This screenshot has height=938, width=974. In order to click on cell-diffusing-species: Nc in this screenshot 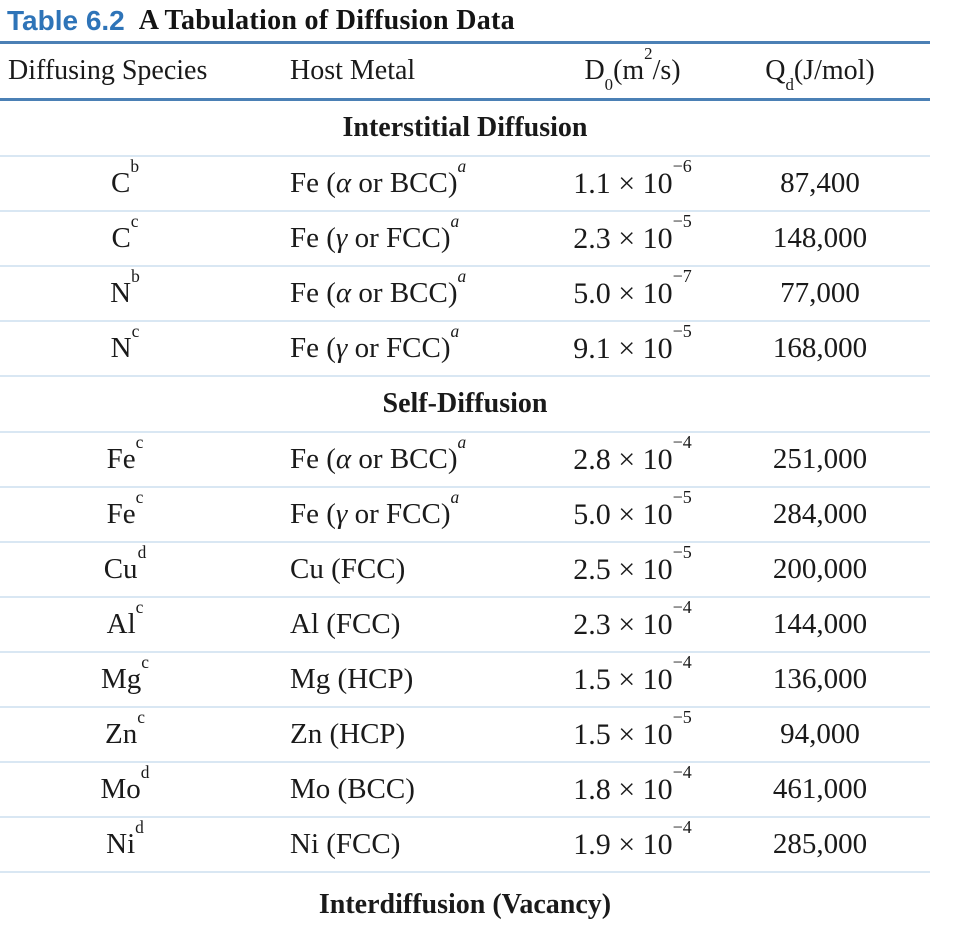, I will do `click(125, 343)`.